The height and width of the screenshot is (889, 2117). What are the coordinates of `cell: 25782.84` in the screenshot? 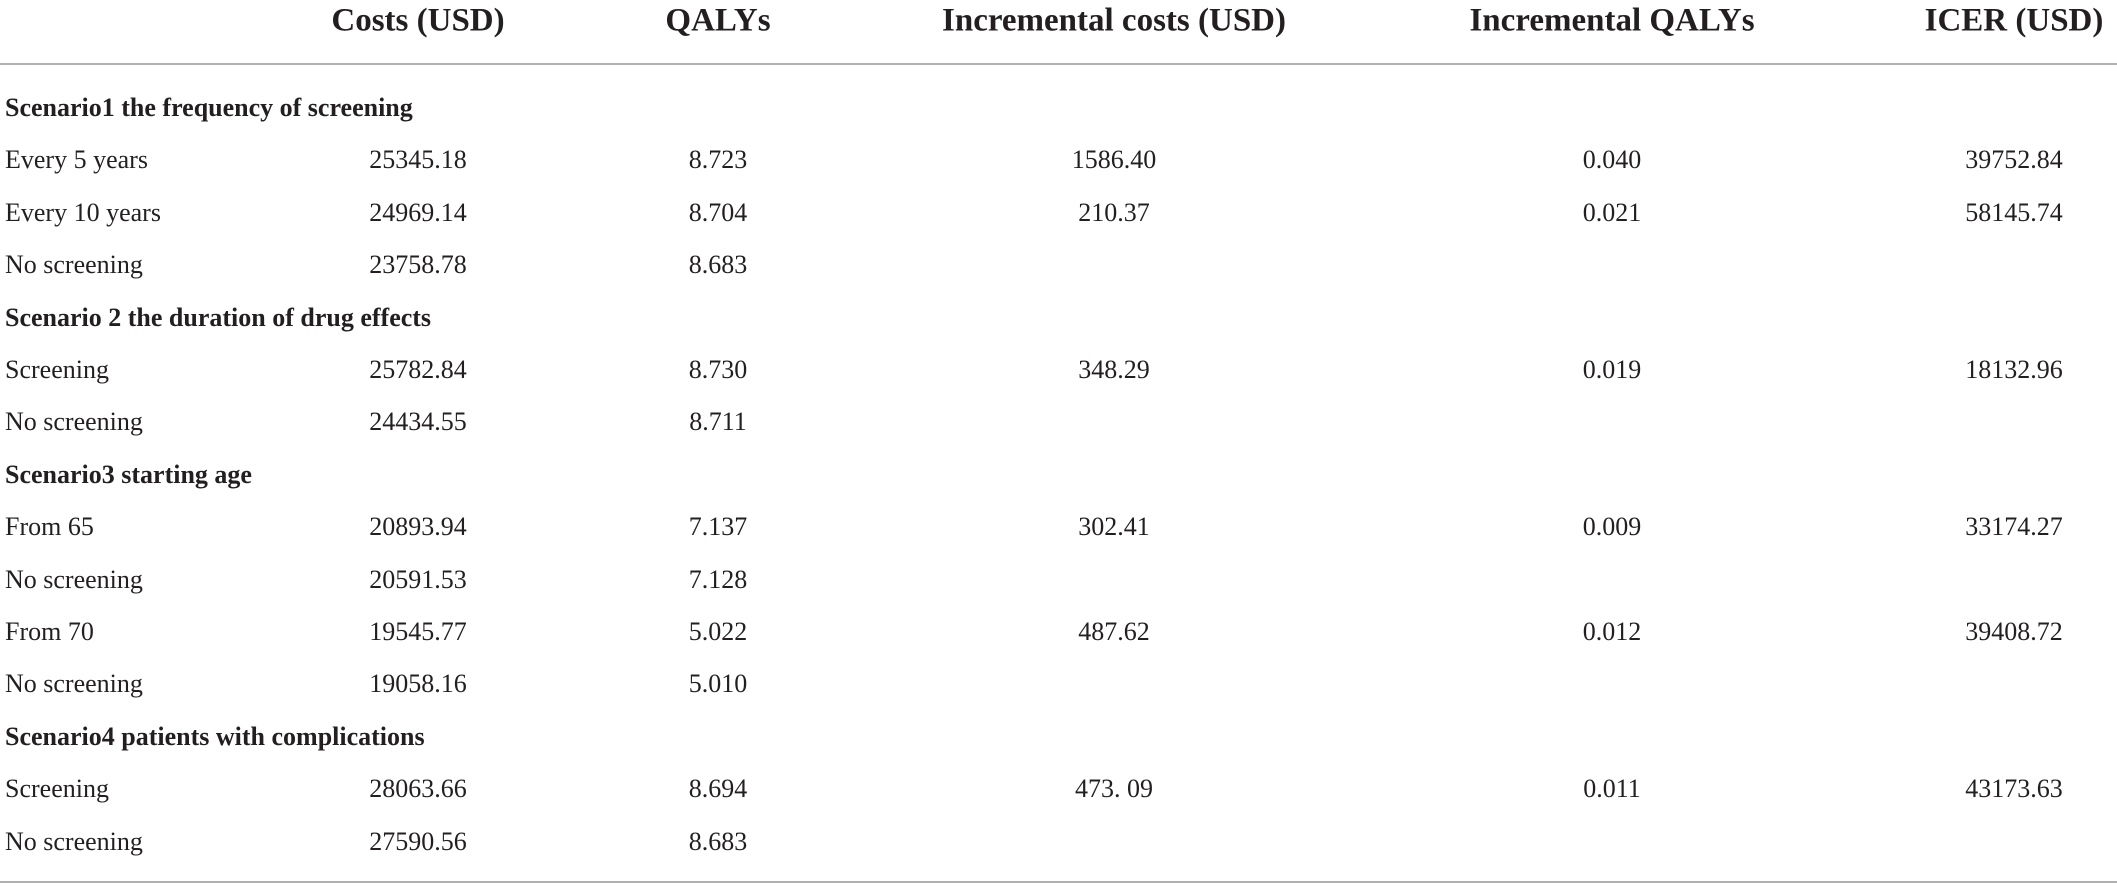 It's located at (418, 369).